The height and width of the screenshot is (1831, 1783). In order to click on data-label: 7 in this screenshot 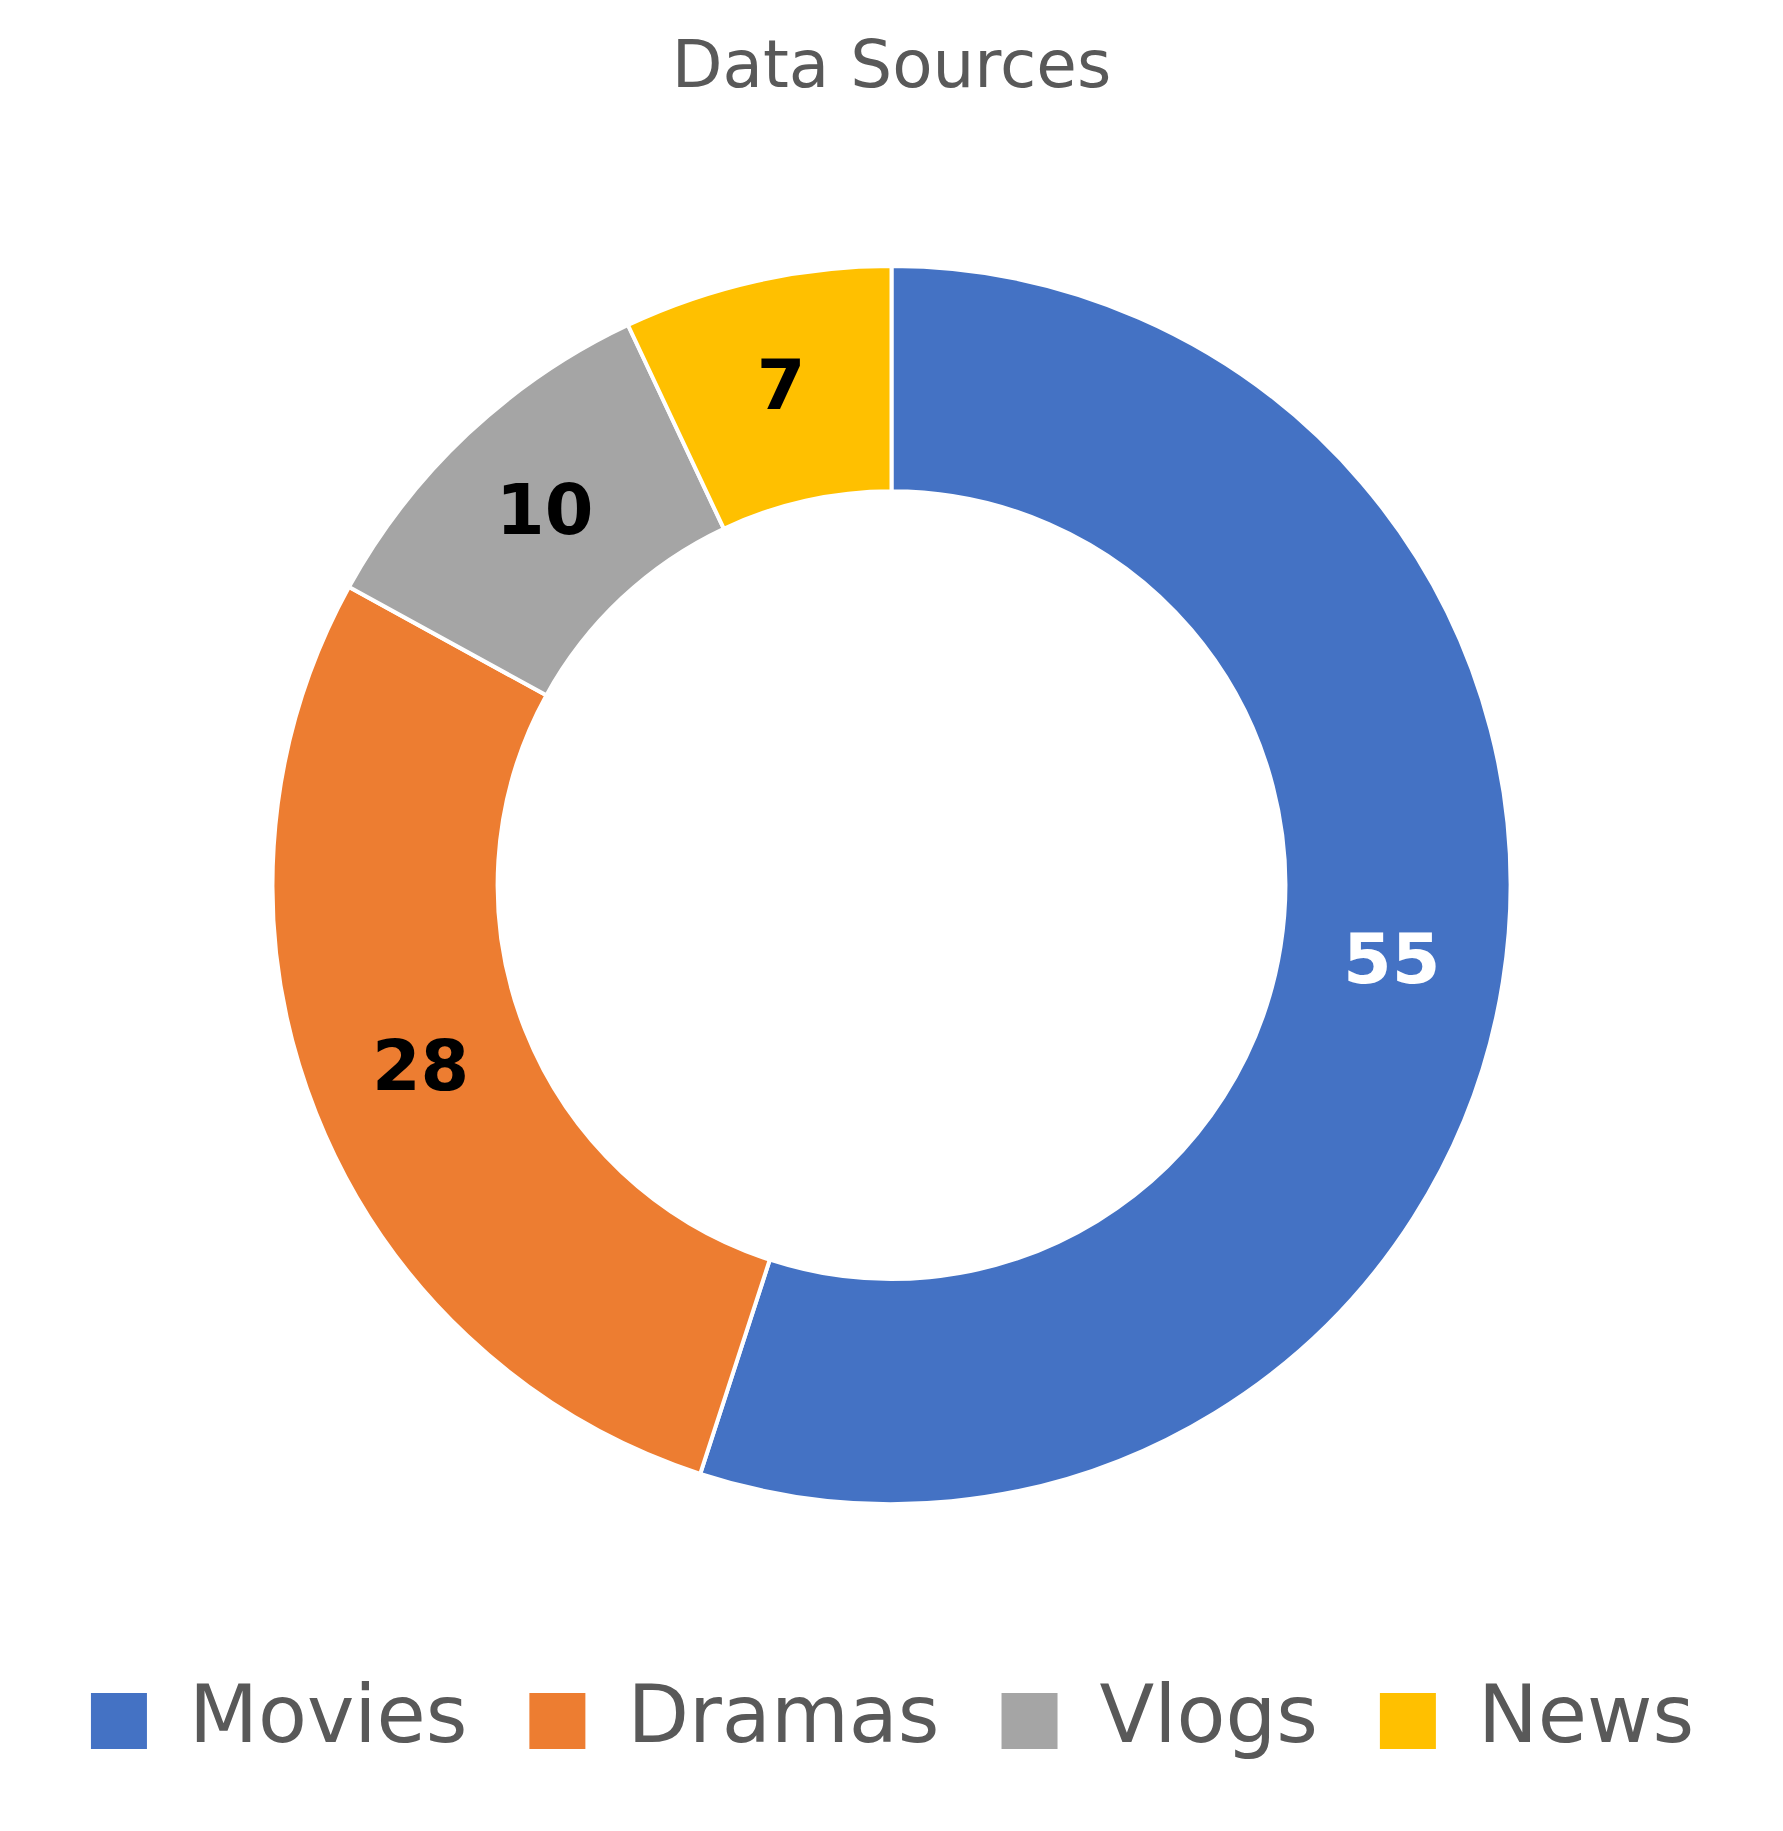, I will do `click(781, 385)`.